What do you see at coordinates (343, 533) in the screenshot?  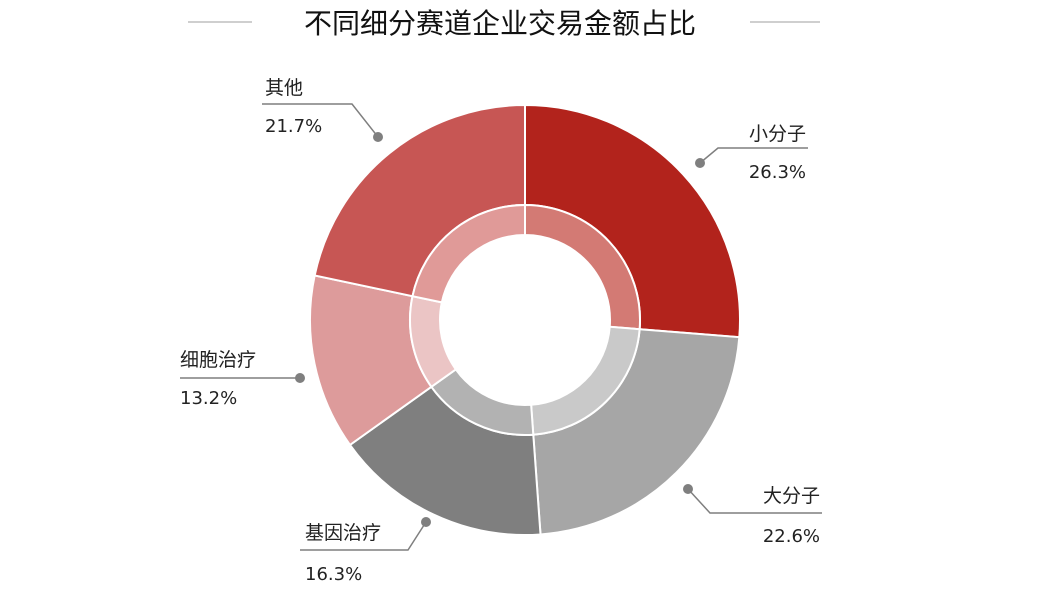 I see `slice-label-3: 基因治疗` at bounding box center [343, 533].